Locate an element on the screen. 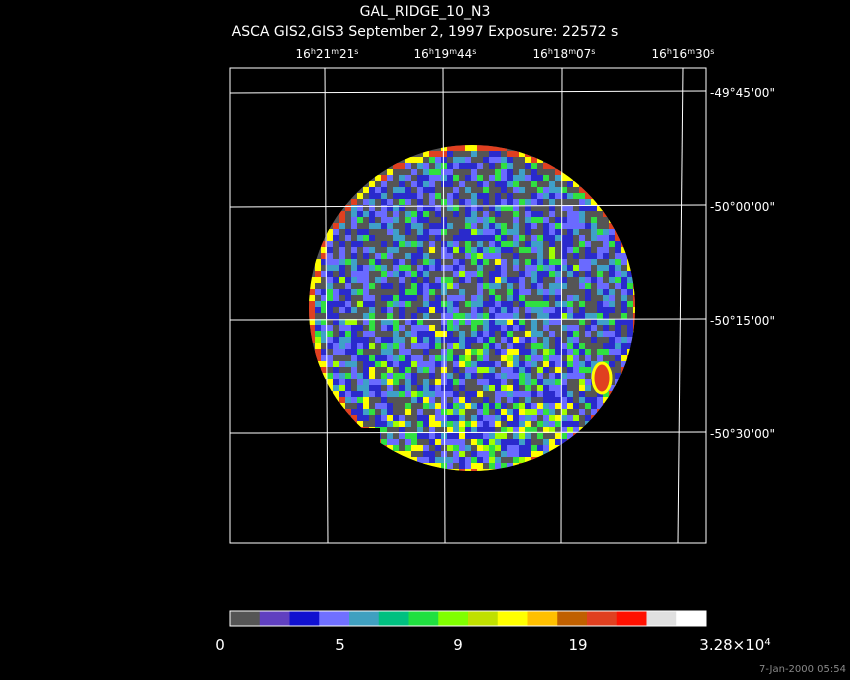 The height and width of the screenshot is (680, 850). ra-unit: m is located at coordinates (453, 51).